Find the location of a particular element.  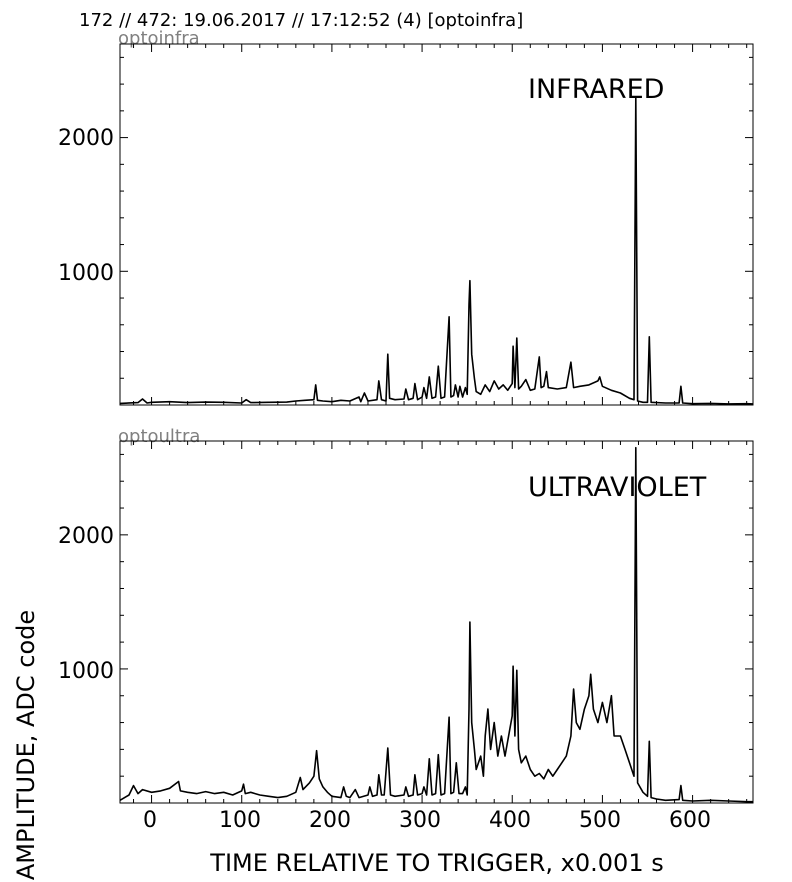

ultraviolet-y-tick-label-2000: 2000 is located at coordinates (86, 536).